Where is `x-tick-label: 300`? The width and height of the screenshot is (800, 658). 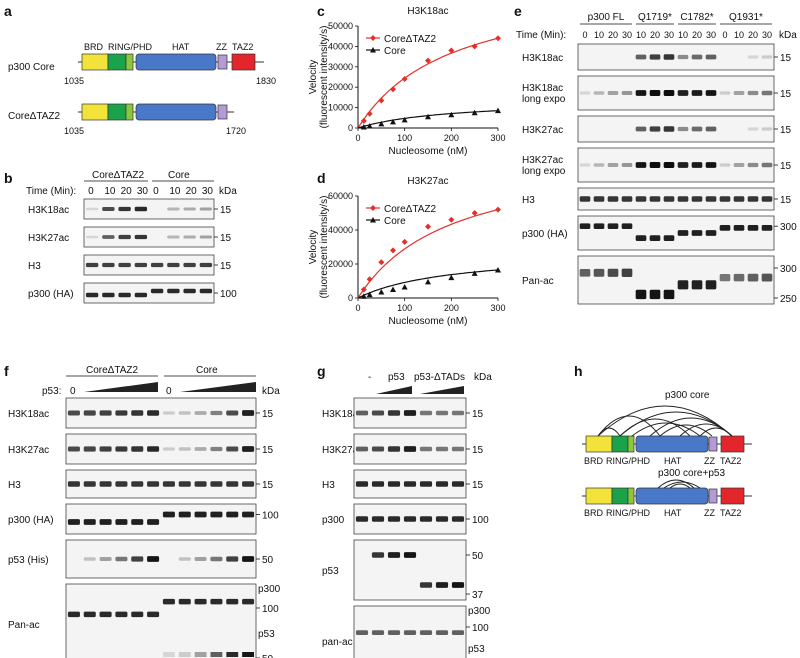 x-tick-label: 300 is located at coordinates (497, 308).